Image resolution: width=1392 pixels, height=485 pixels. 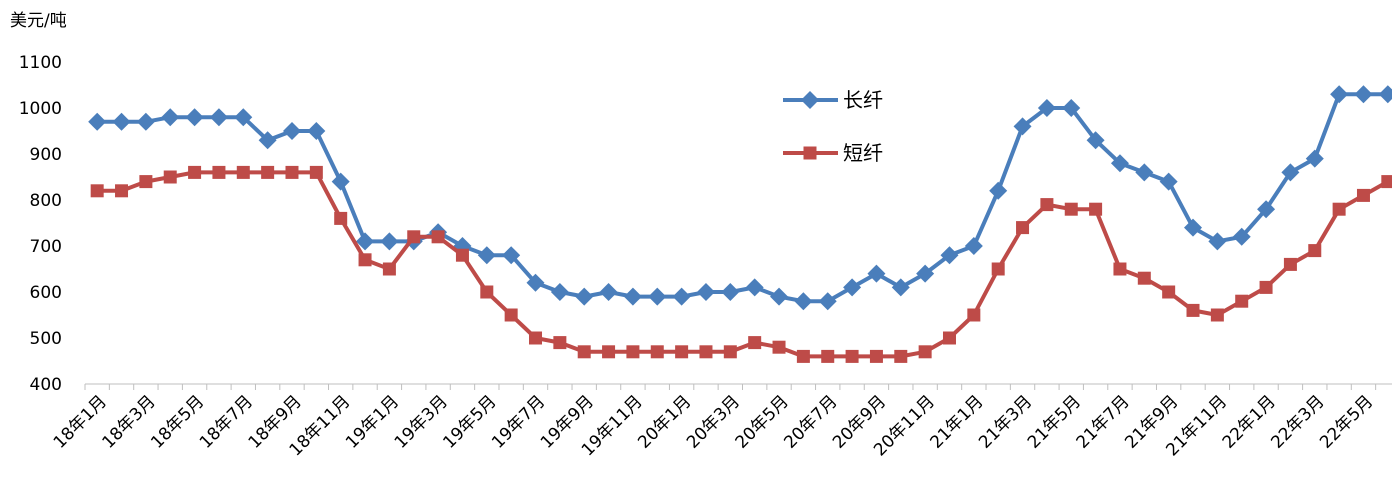 What do you see at coordinates (421, 422) in the screenshot?
I see `x-tick-label: 19年3月` at bounding box center [421, 422].